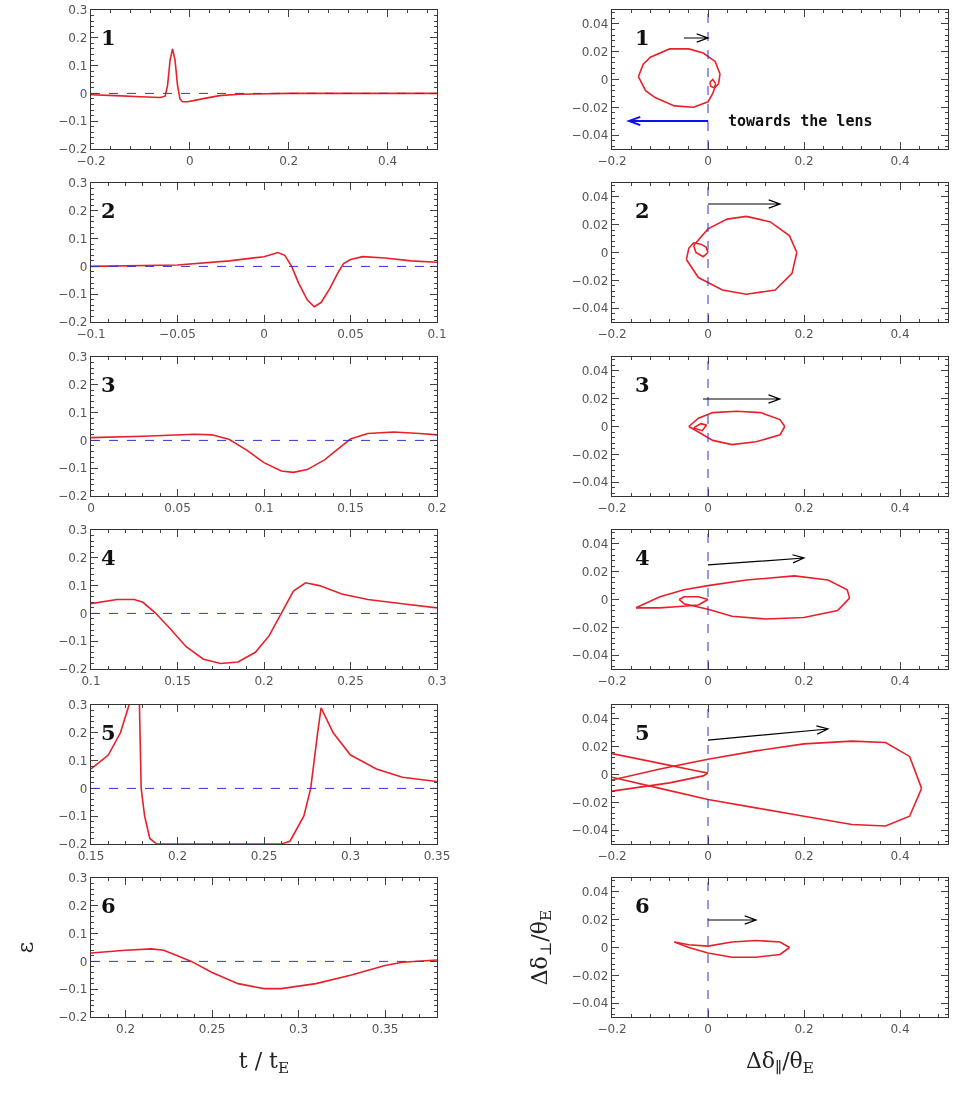 Image resolution: width=956 pixels, height=1095 pixels. What do you see at coordinates (108, 384) in the screenshot?
I see `annotation: 3` at bounding box center [108, 384].